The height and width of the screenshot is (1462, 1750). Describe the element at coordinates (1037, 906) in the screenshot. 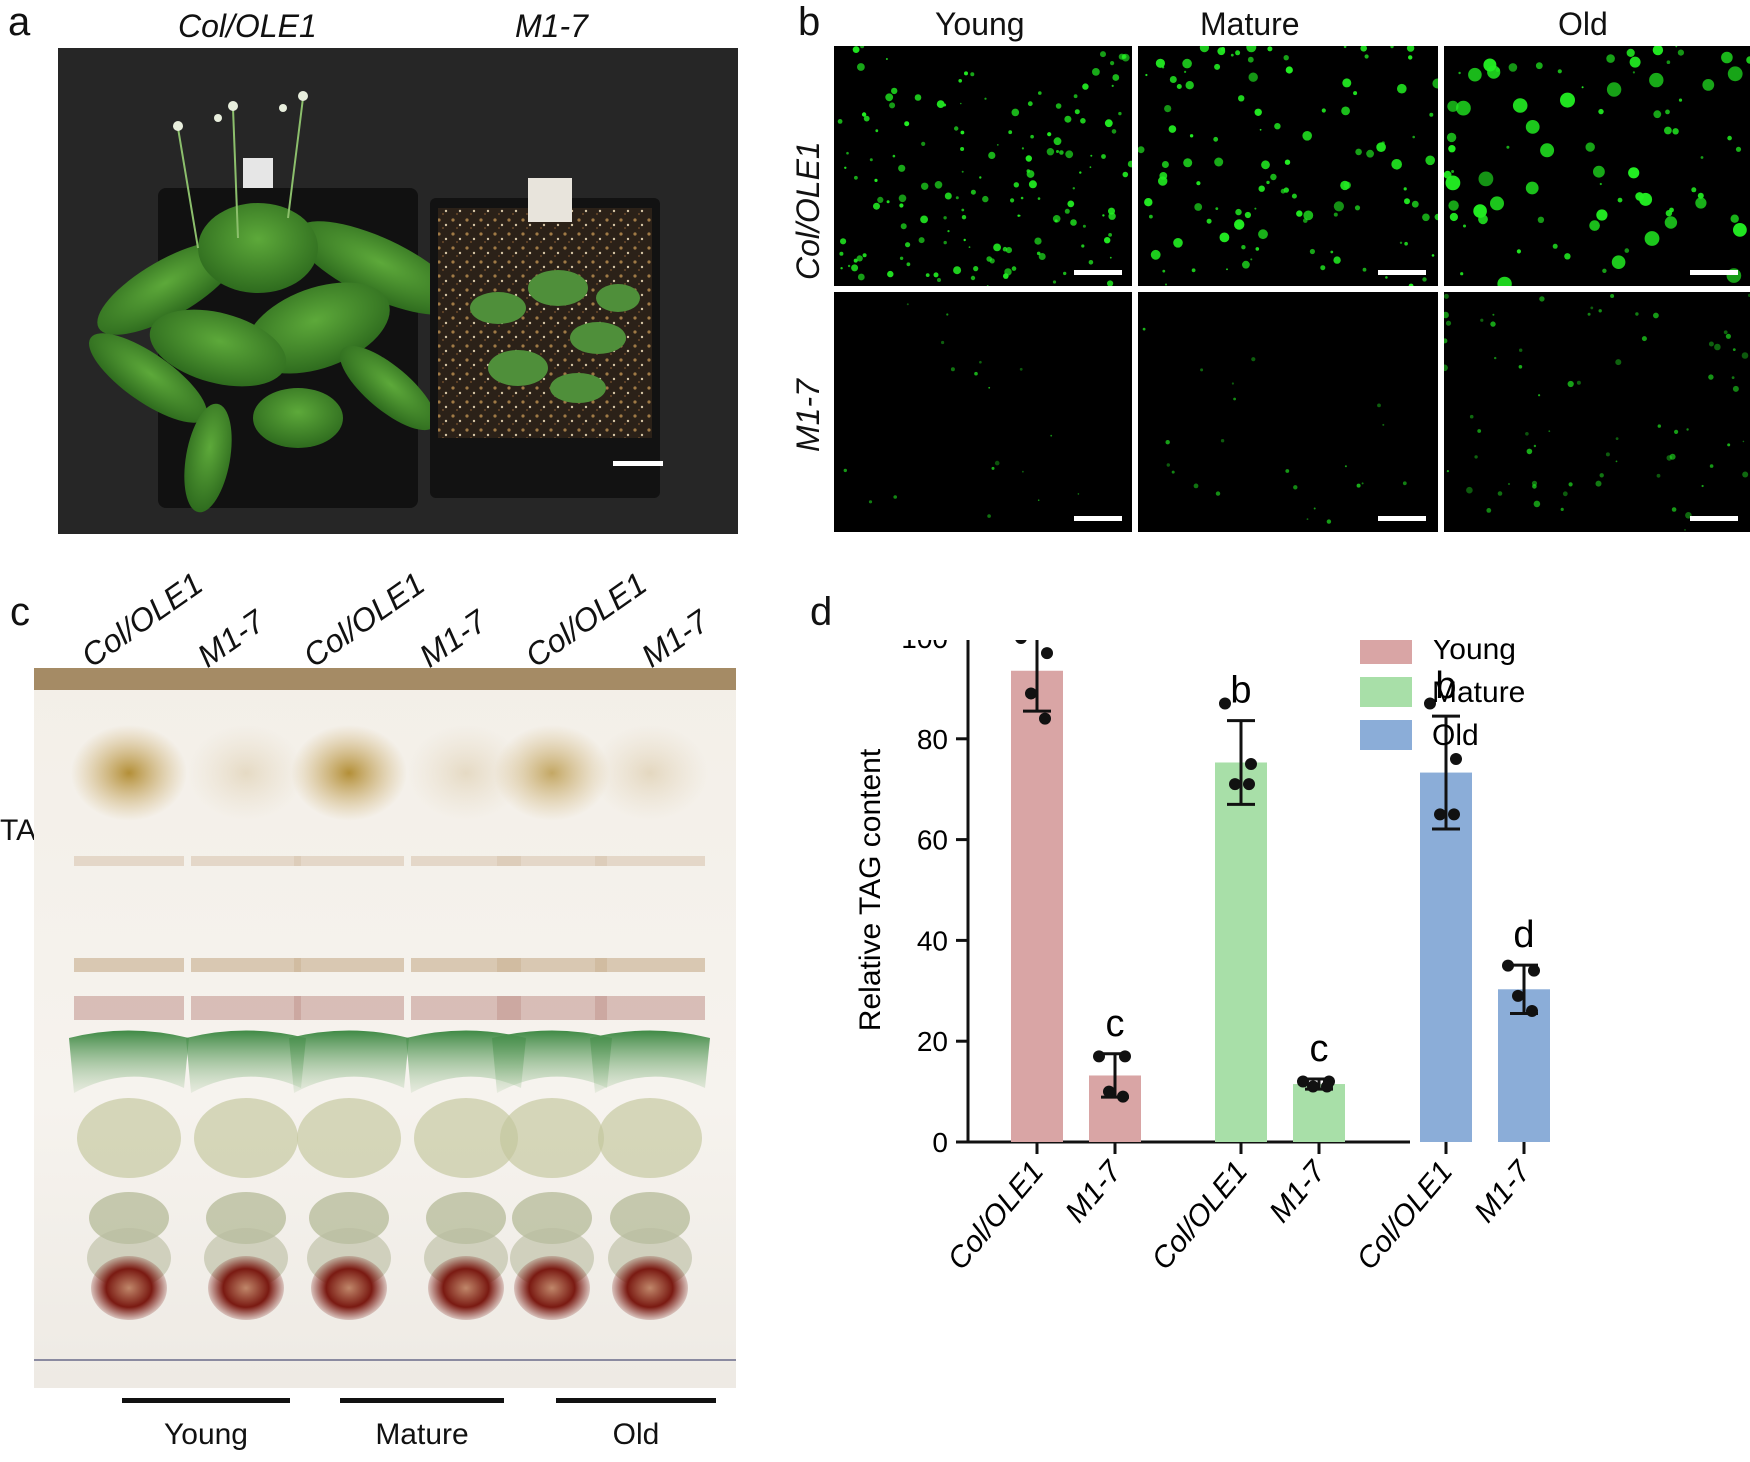

I see `bar` at that location.